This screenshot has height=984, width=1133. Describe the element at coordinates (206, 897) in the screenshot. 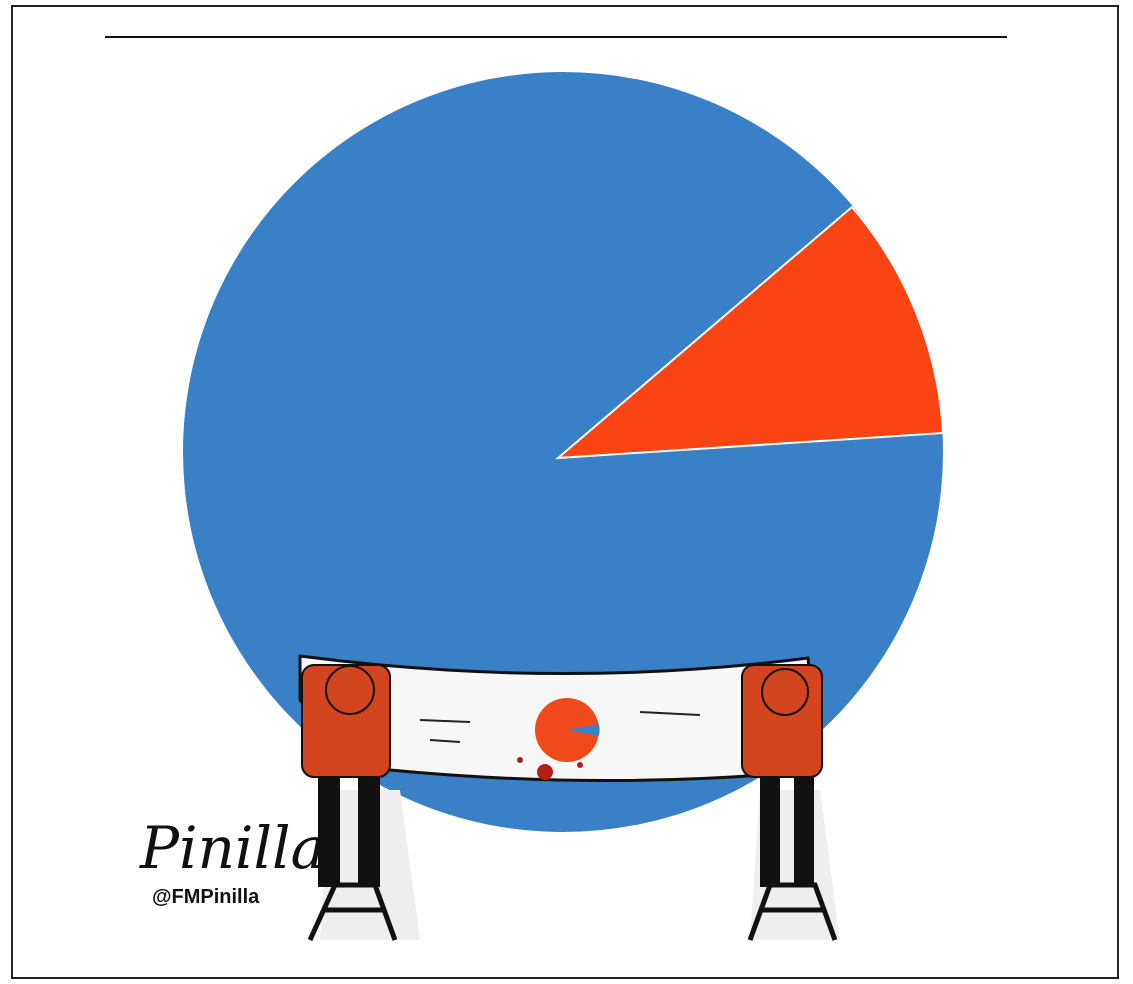

I see `handle: @FMPinilla` at that location.